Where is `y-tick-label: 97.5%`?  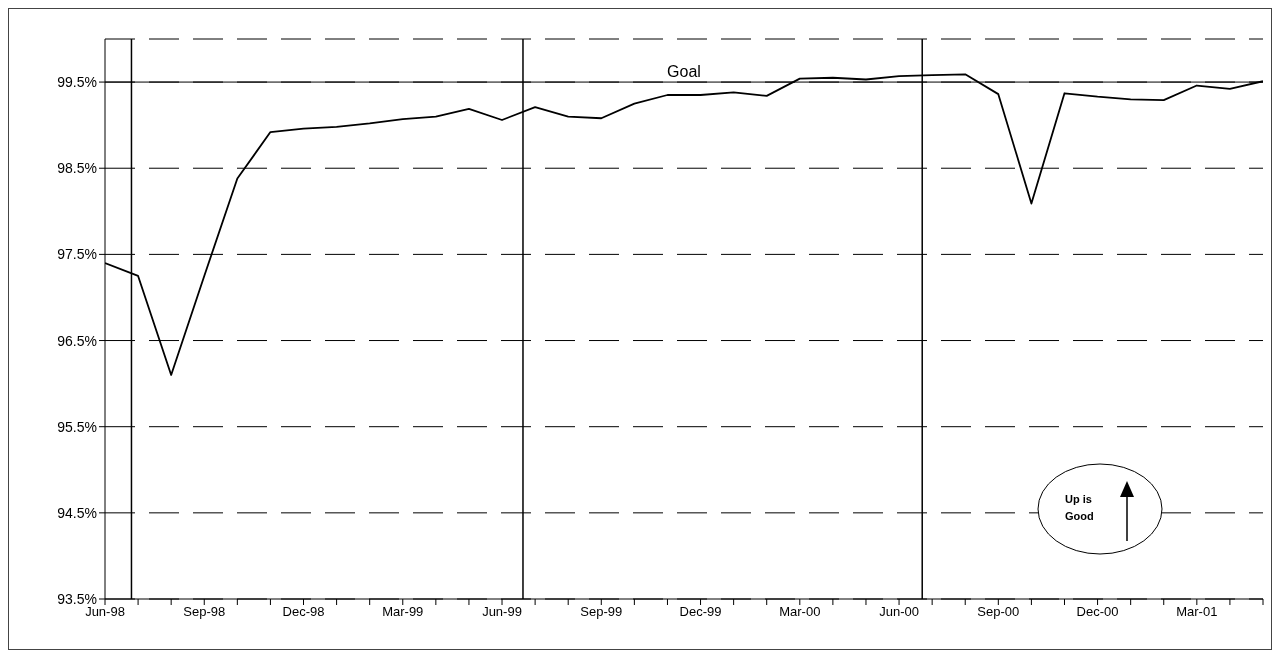 y-tick-label: 97.5% is located at coordinates (77, 254).